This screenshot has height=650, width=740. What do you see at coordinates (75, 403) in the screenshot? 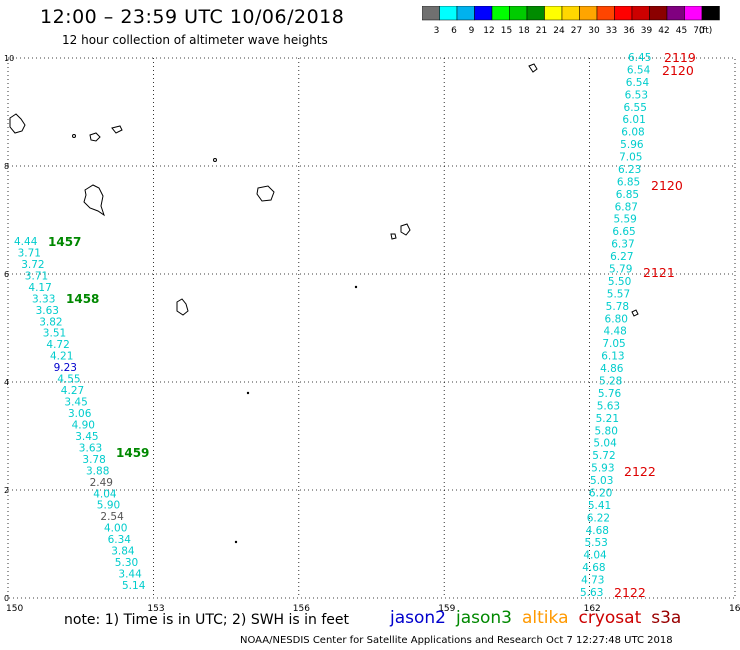
I see `swh-value: 3.45` at bounding box center [75, 403].